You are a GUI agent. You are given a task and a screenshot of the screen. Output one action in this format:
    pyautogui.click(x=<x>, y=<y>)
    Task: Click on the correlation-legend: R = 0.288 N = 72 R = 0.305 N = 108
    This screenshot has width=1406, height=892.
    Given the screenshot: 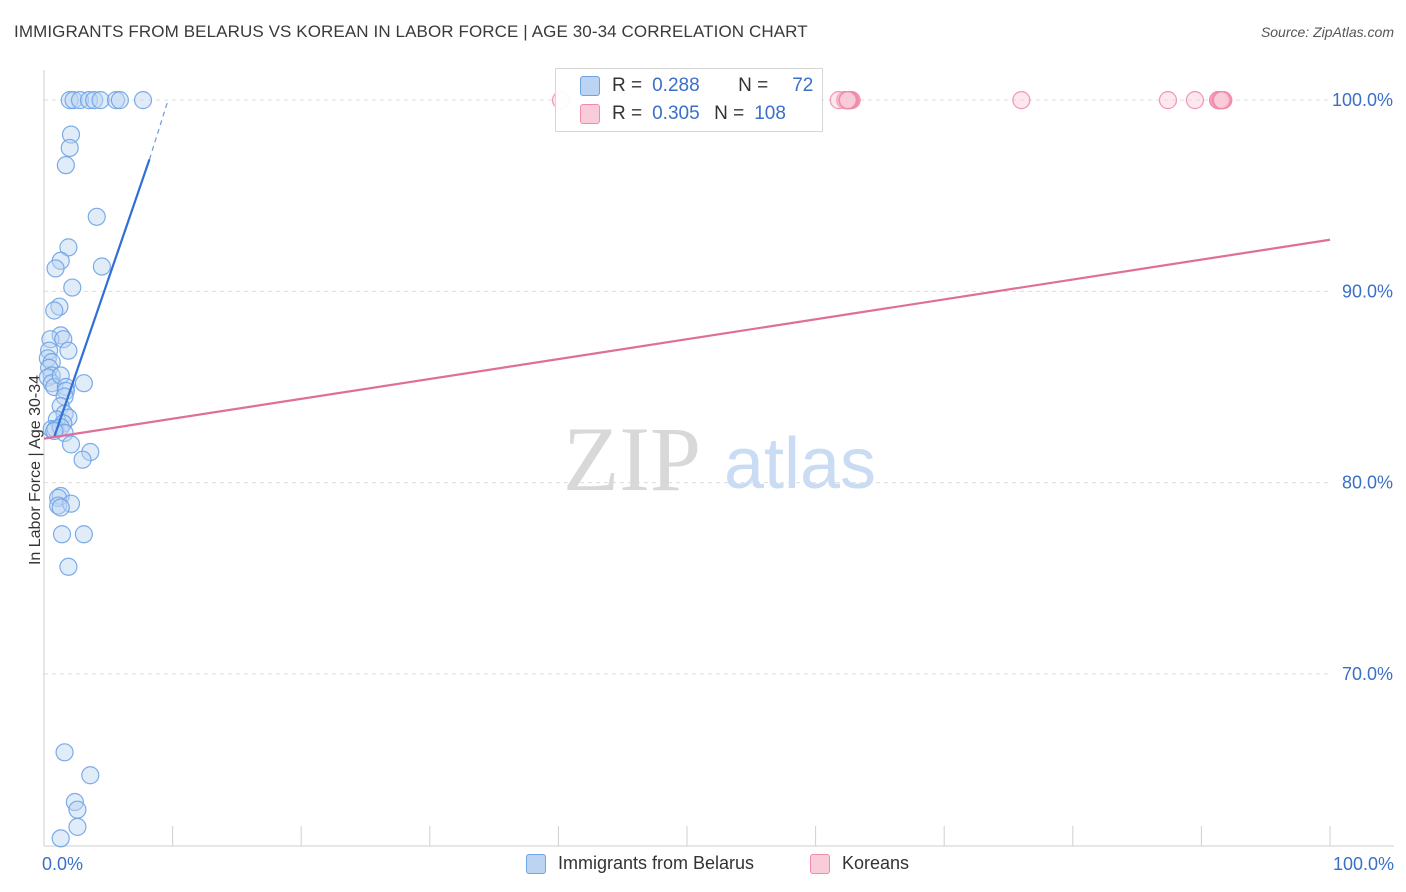 What is the action you would take?
    pyautogui.click(x=689, y=100)
    